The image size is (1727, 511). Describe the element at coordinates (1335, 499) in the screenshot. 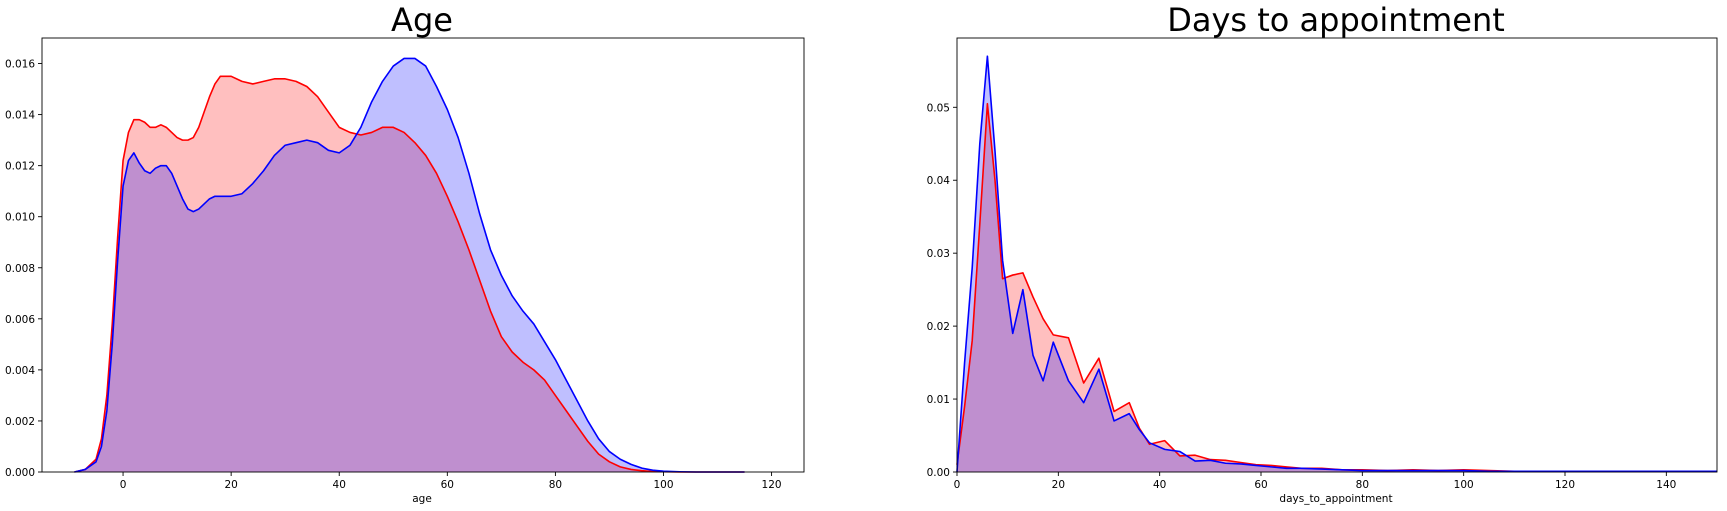

I see `x-axis-label-days-to-appointment: days_to_appointment` at that location.